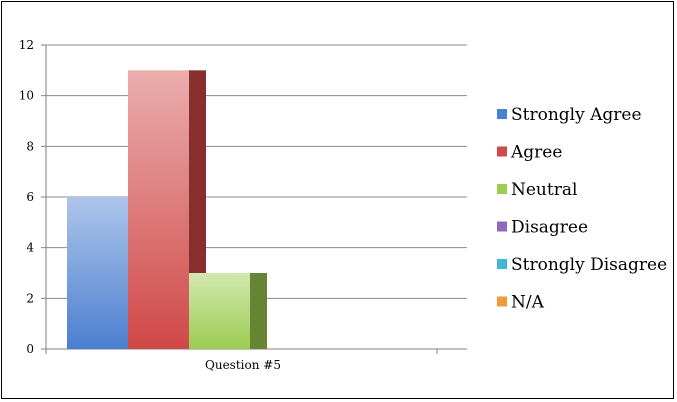 The height and width of the screenshot is (402, 677). What do you see at coordinates (549, 228) in the screenshot?
I see `legend-label: Disagree` at bounding box center [549, 228].